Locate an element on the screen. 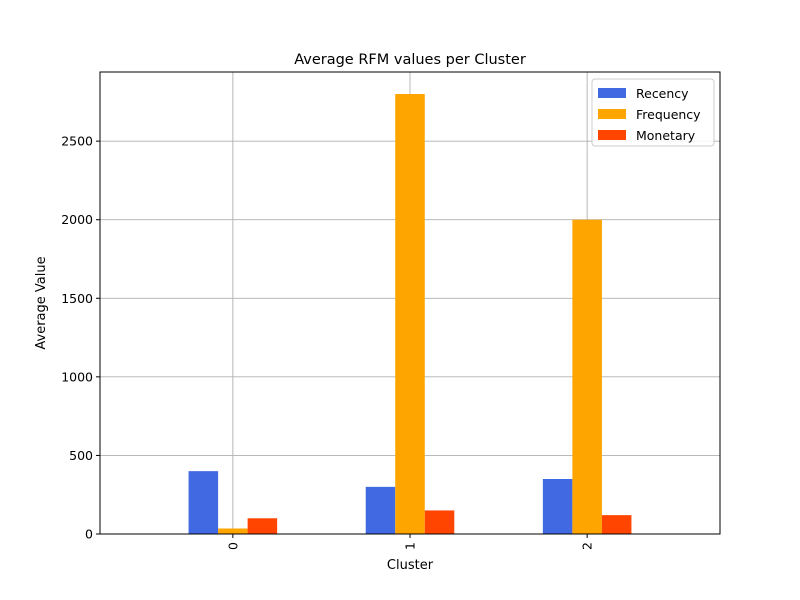  y-tick-label: 1500 is located at coordinates (77, 298).